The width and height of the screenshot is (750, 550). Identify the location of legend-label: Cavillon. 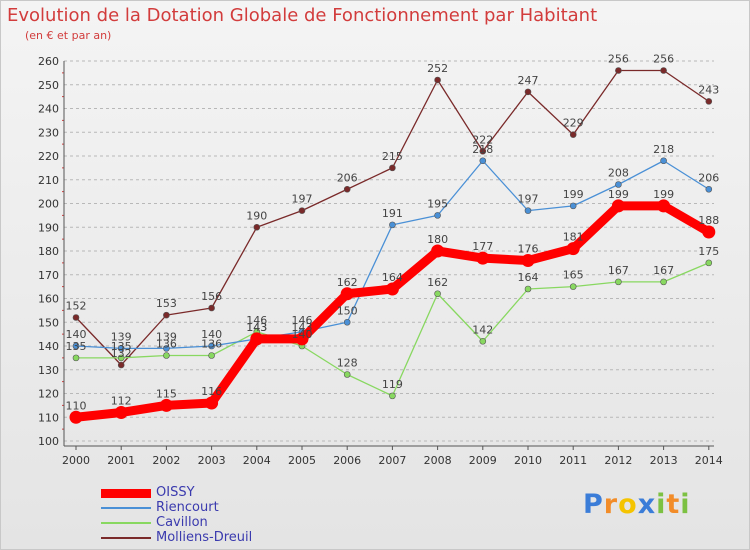
(182, 522).